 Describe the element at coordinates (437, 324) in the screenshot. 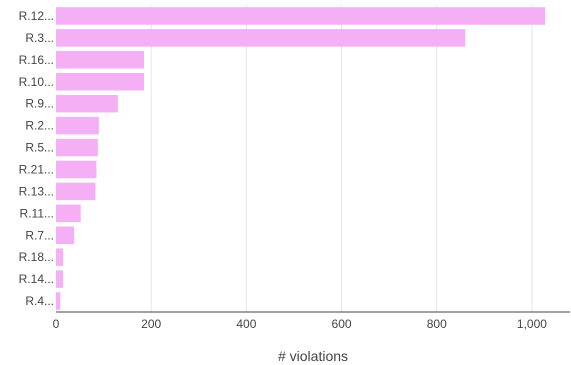

I see `x-tick-label: 800` at that location.